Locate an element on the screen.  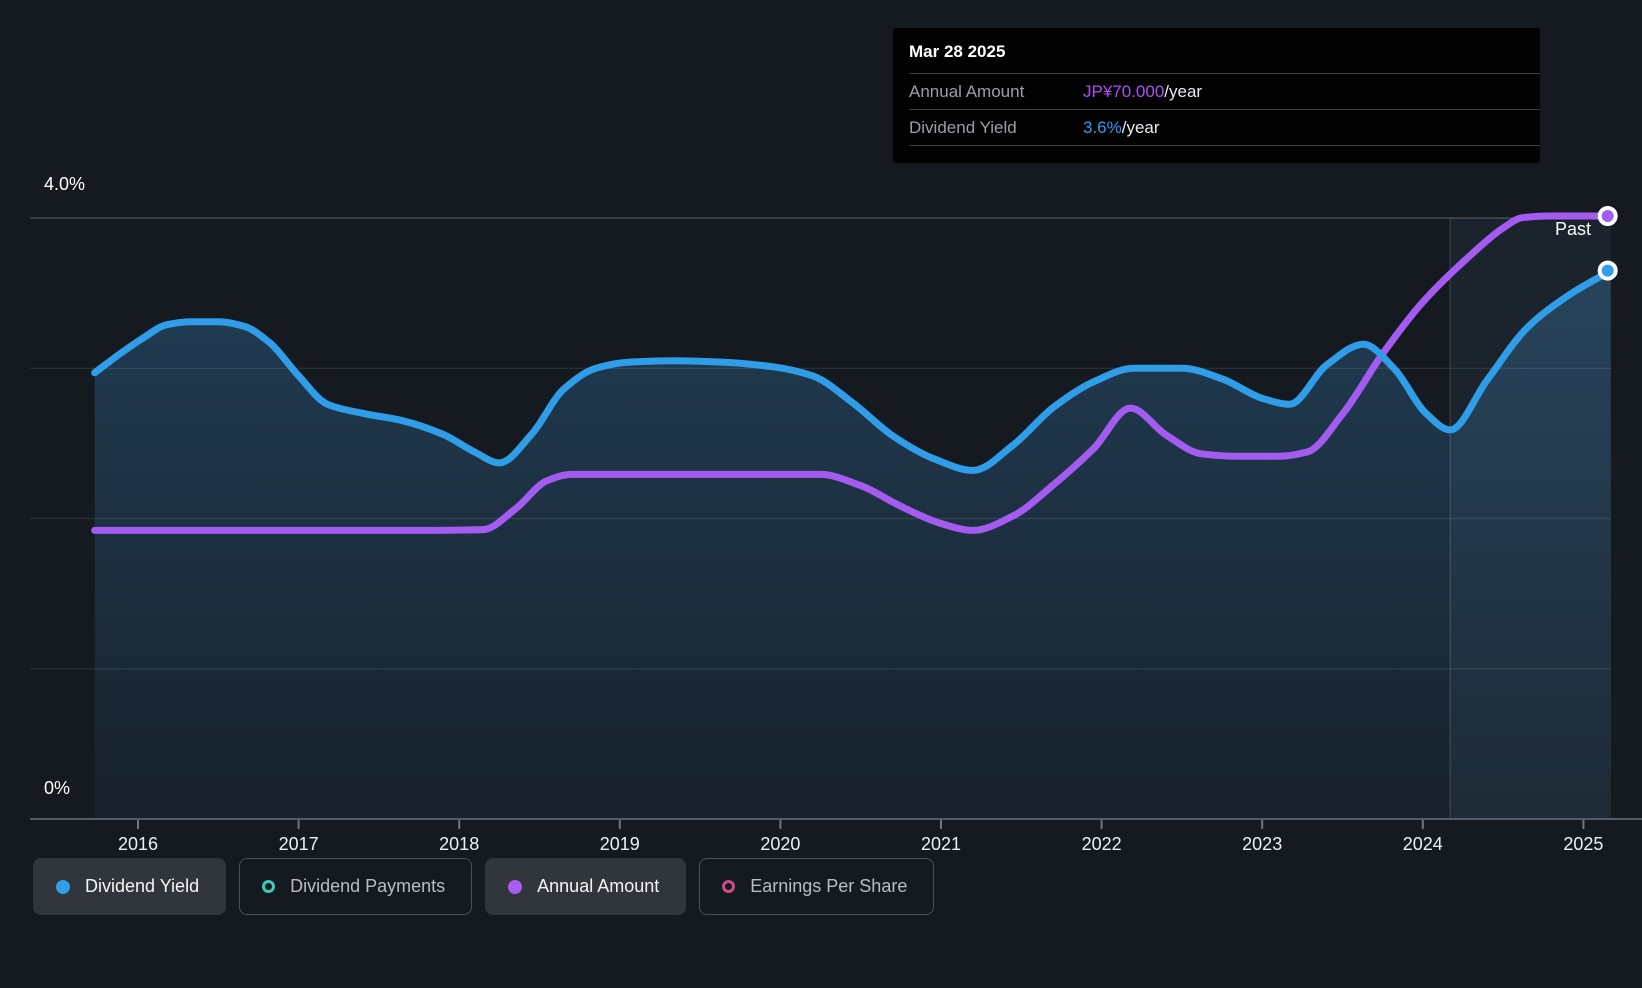
tooltip-value: 3.6% is located at coordinates (1102, 127).